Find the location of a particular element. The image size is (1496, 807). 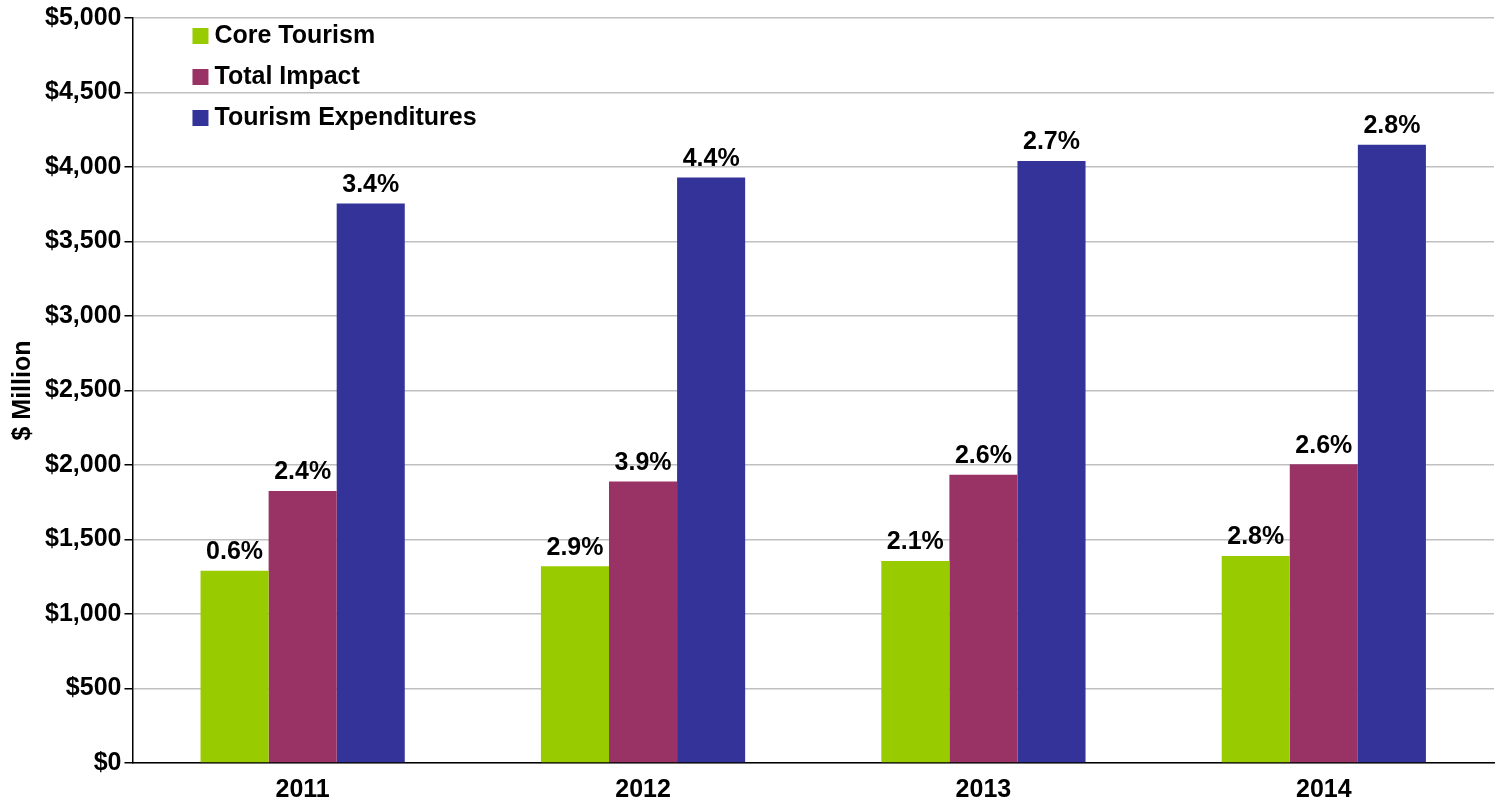

y-tick-label: $1,000 is located at coordinates (83, 611).